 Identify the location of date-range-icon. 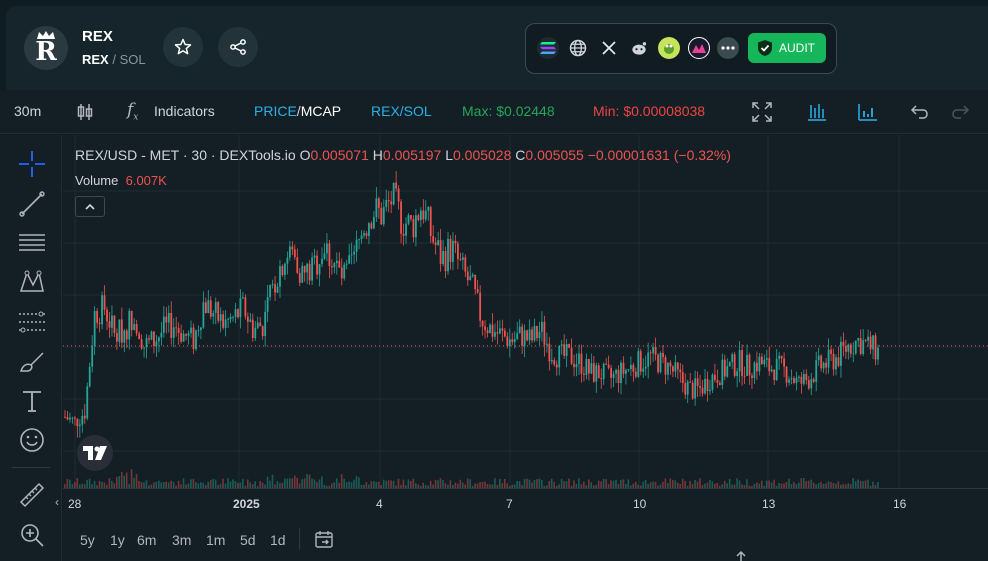
(324, 540).